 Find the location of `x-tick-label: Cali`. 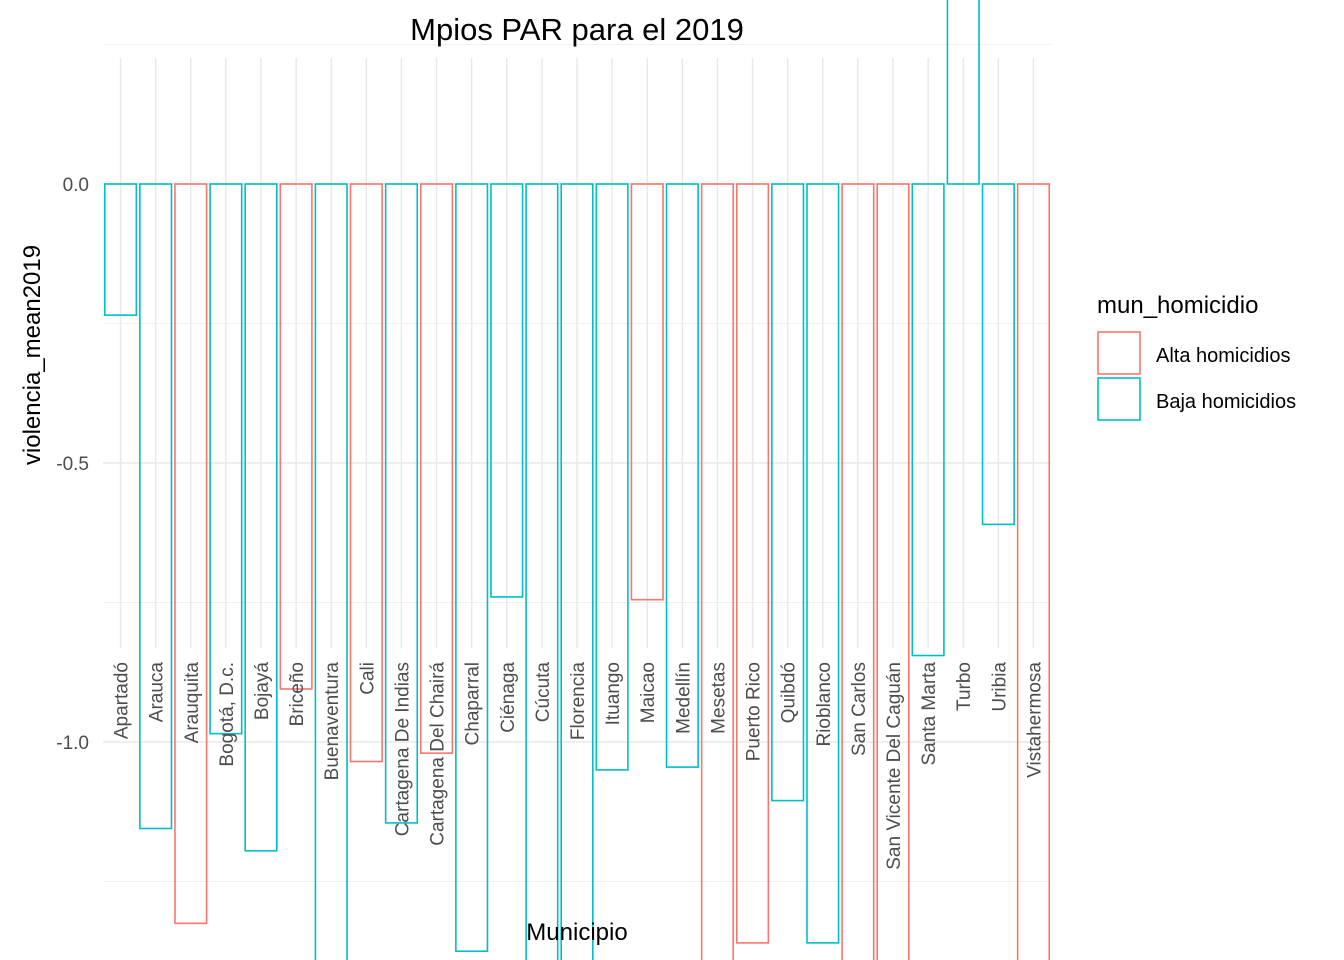

x-tick-label: Cali is located at coordinates (367, 678).